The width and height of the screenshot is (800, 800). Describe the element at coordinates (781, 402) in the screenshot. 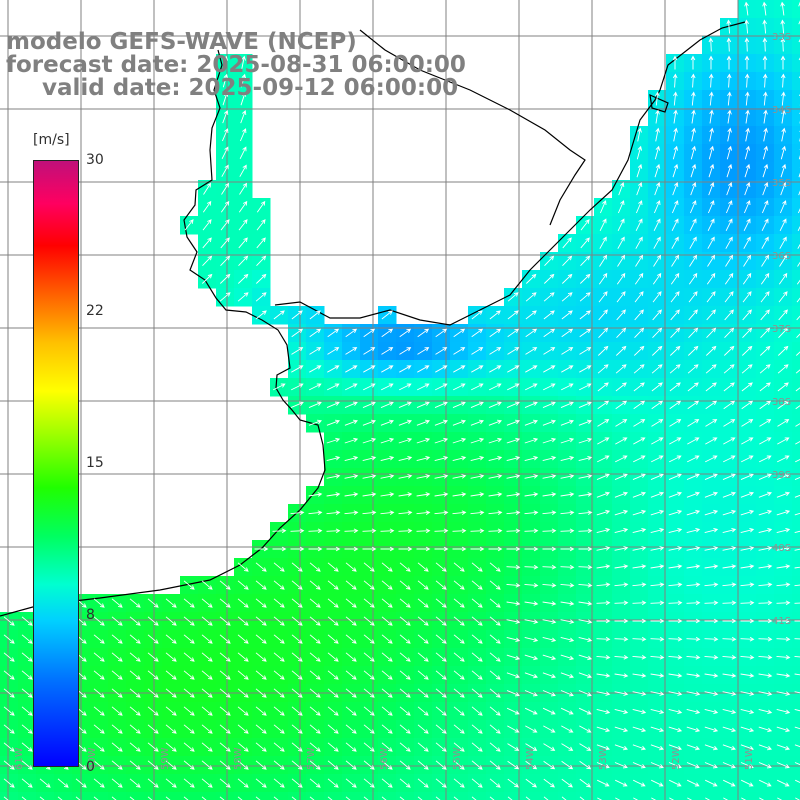

I see `lat-label: 38S` at that location.